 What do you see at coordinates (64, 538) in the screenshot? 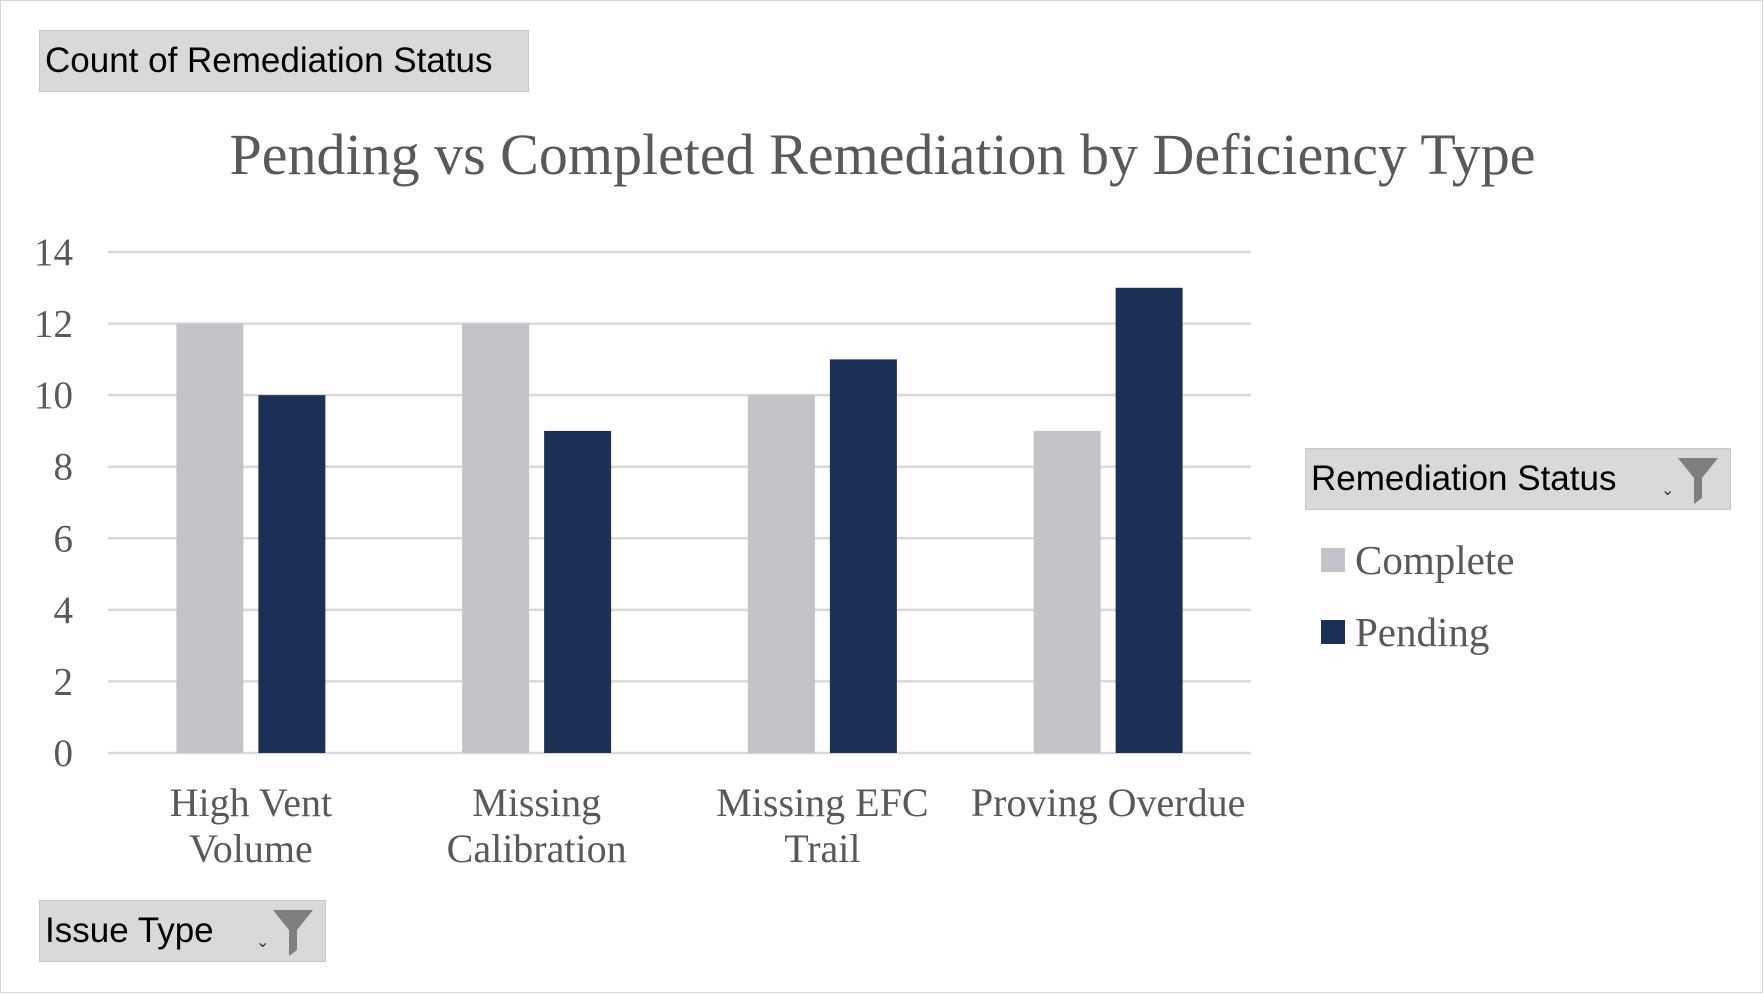
I see `y-tick-label: 6` at bounding box center [64, 538].